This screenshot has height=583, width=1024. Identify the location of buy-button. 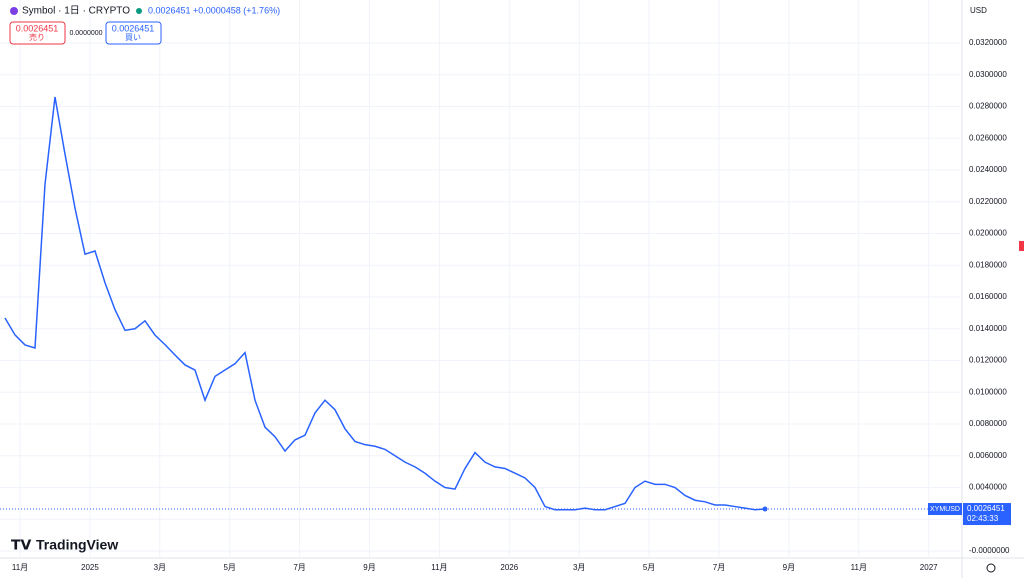
(133, 33).